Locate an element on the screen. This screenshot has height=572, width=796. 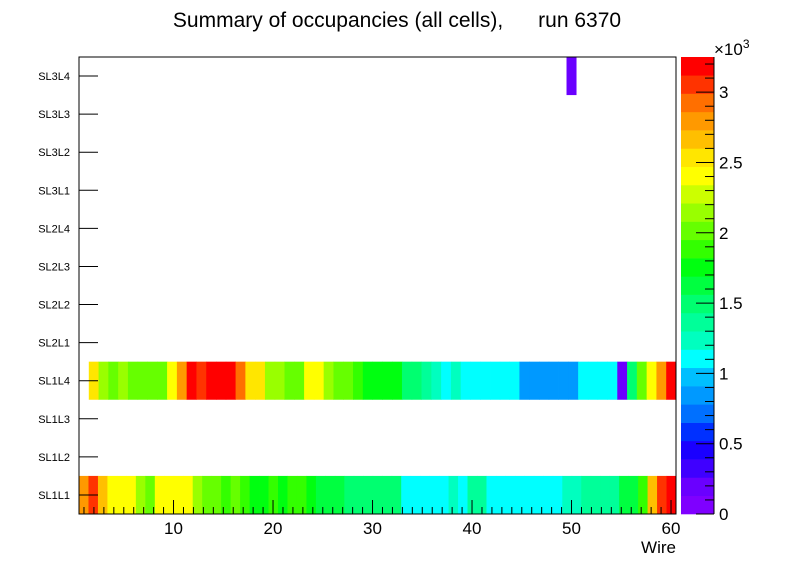
y-tick-label: SL1L3 is located at coordinates (54, 420).